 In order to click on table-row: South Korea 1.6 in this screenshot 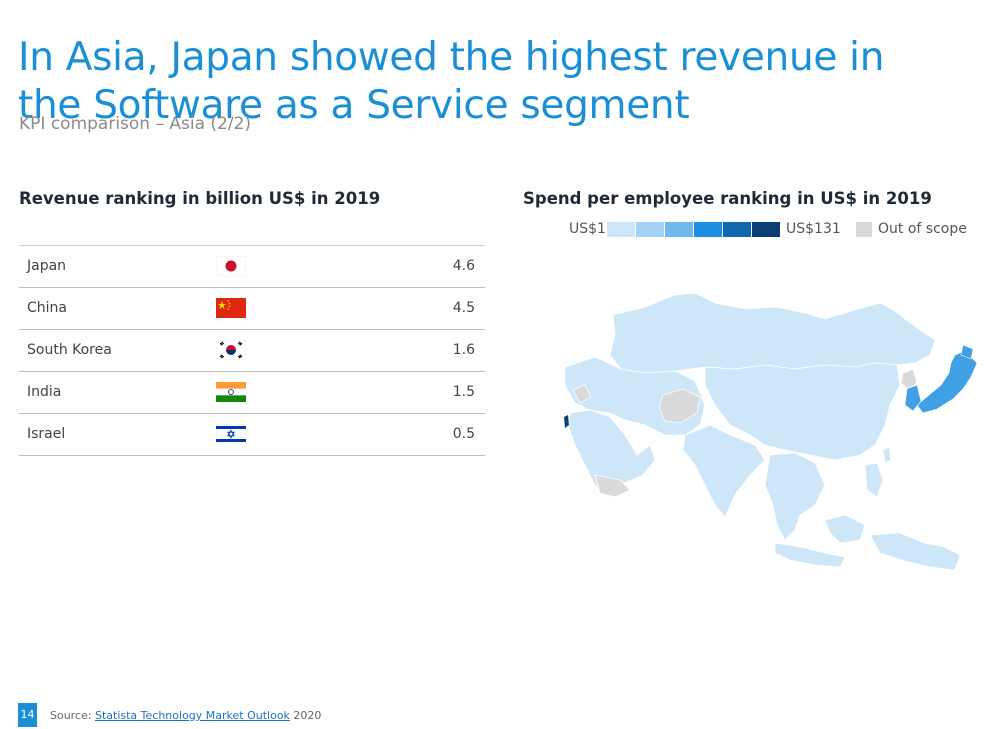, I will do `click(252, 351)`.